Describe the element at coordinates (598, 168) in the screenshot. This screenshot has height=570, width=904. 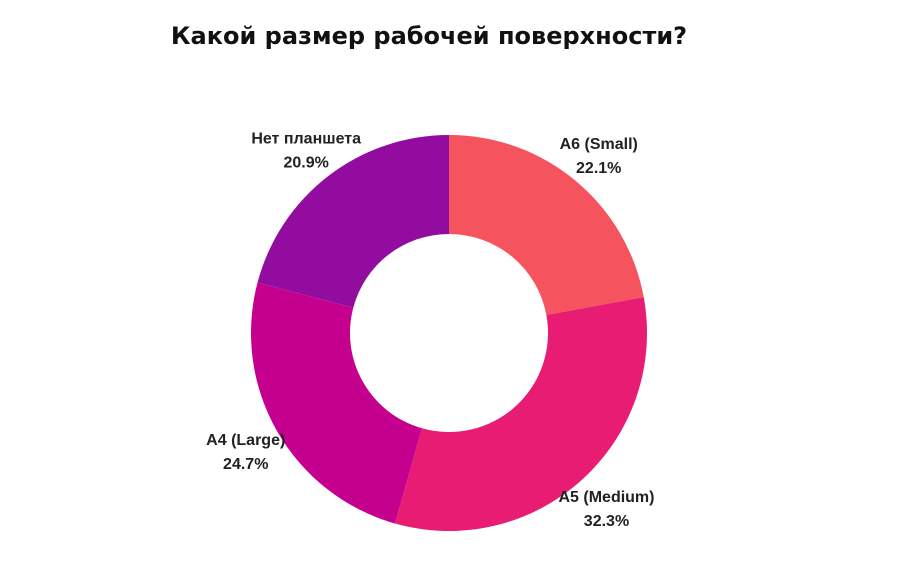
I see `slice-value-0: 22.1%` at that location.